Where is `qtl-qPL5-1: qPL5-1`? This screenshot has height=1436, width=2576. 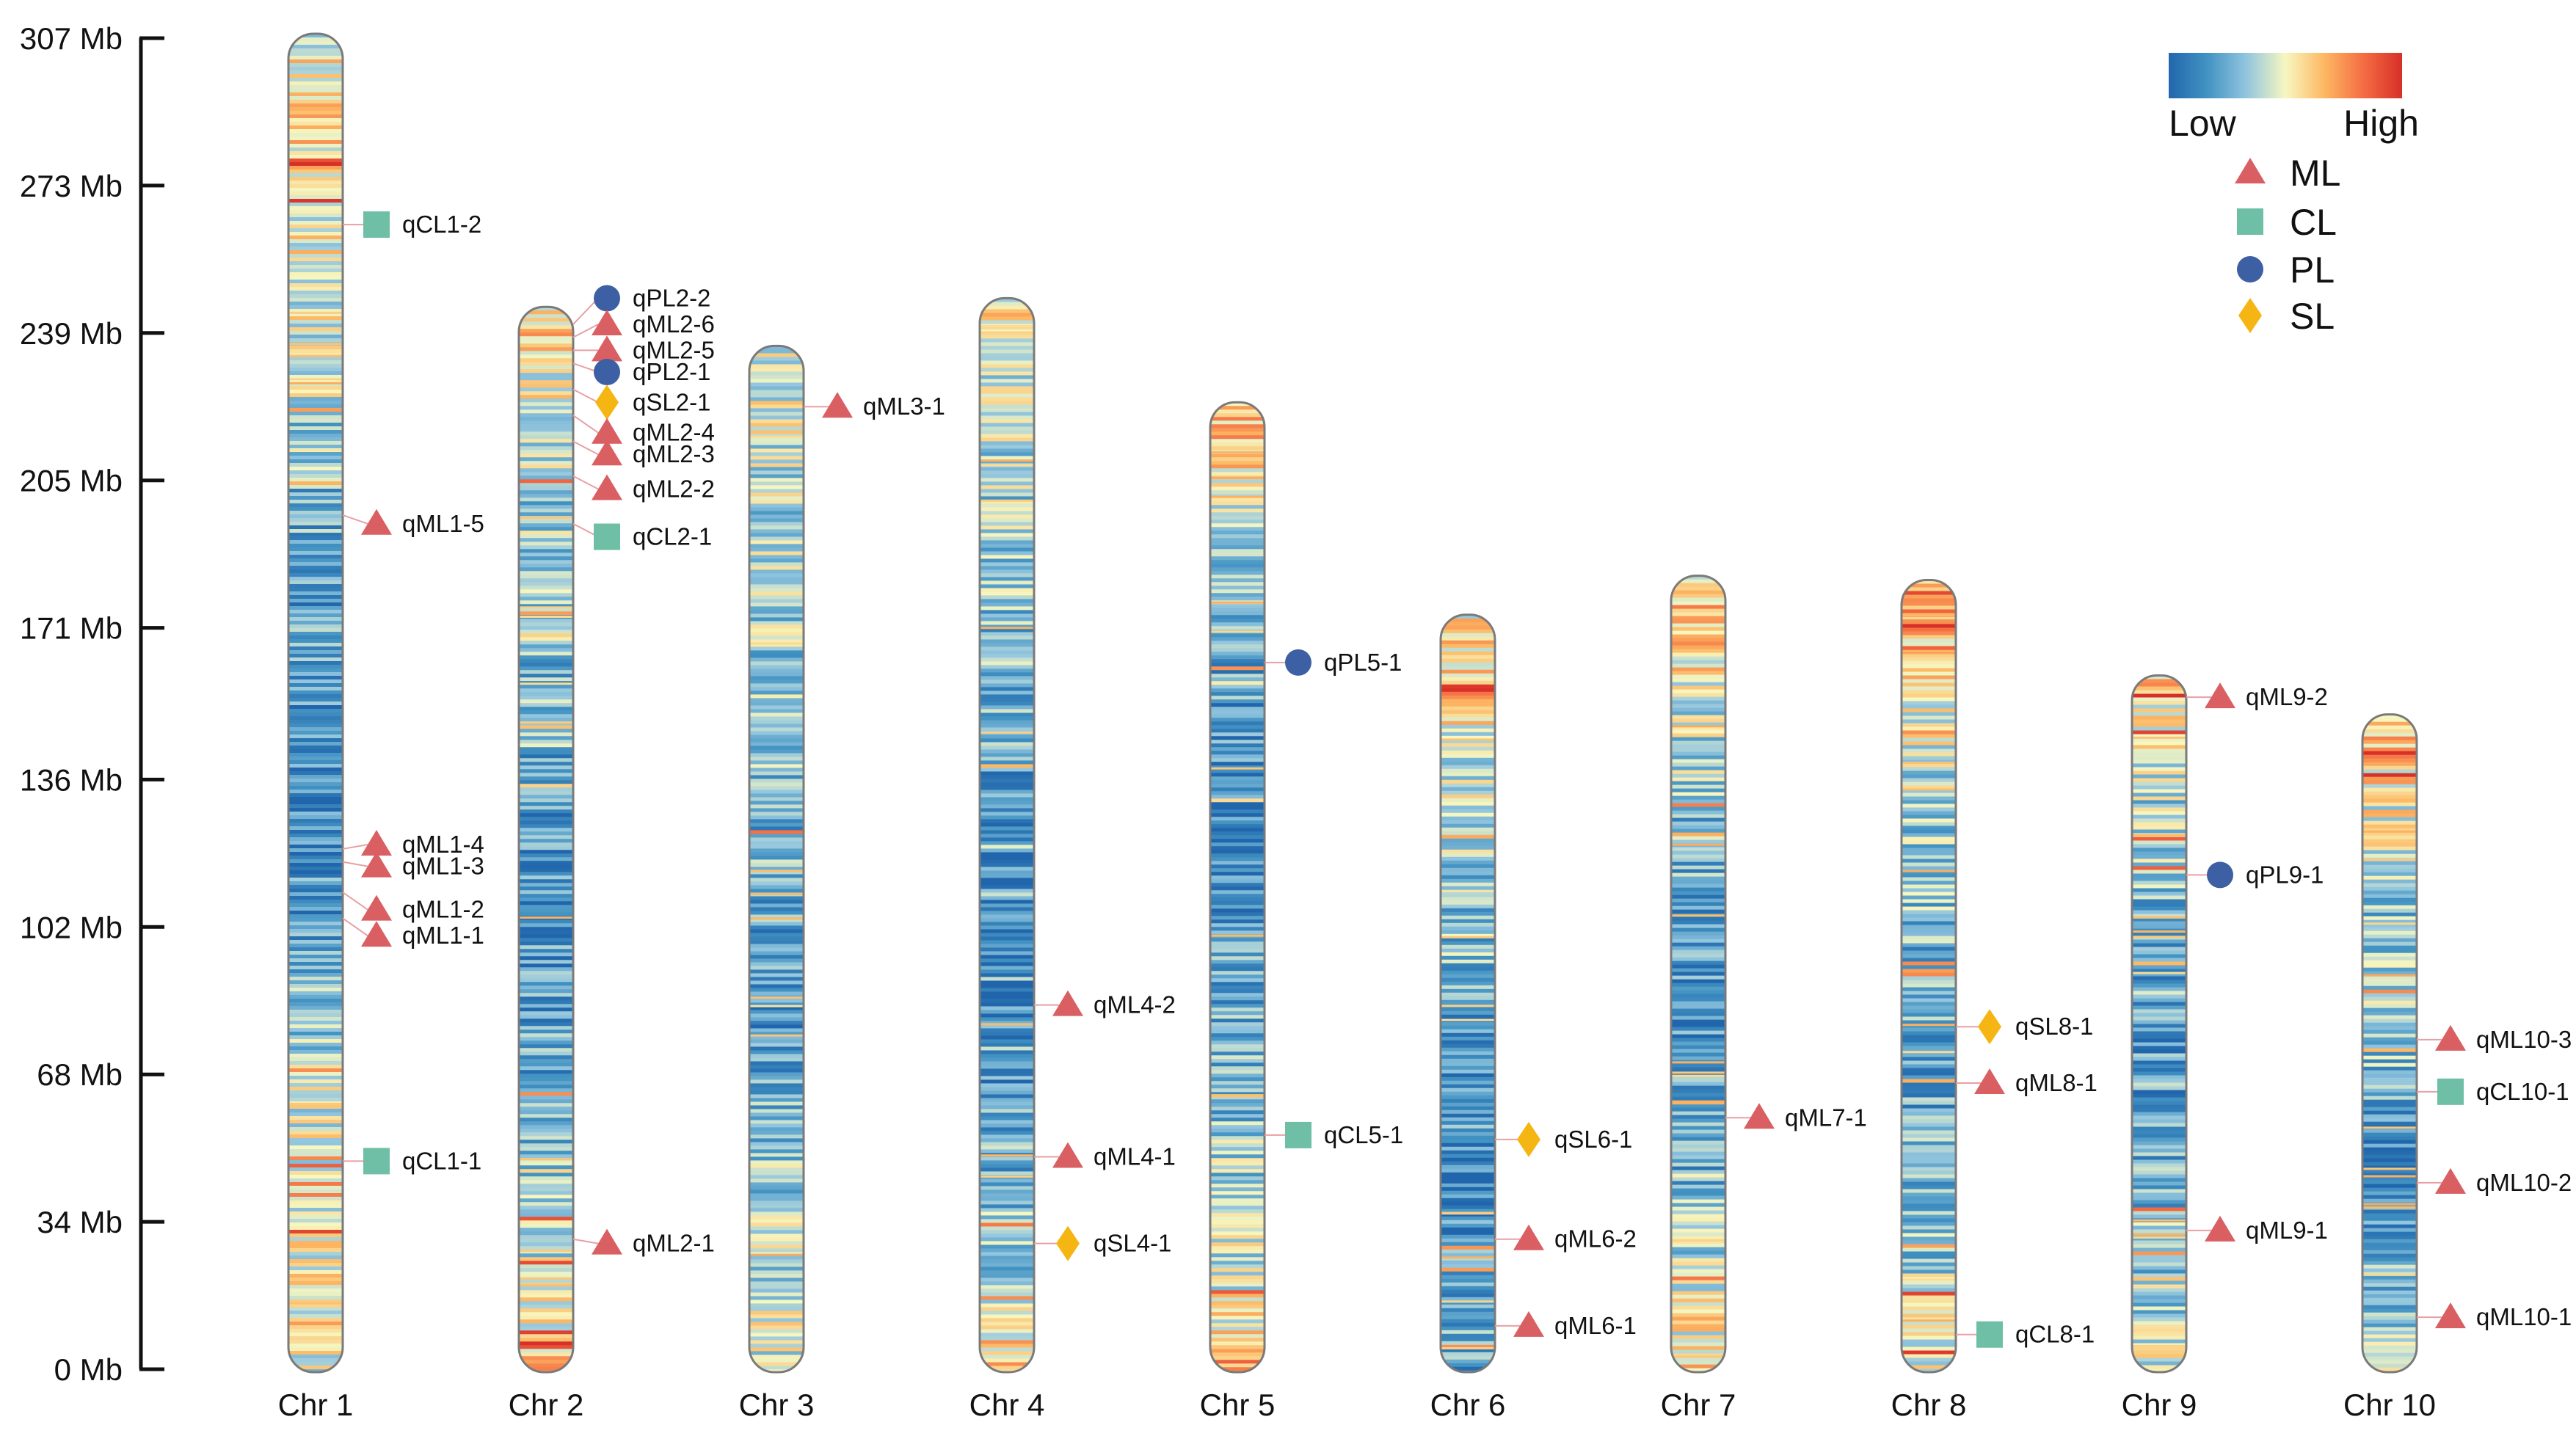 qtl-qPL5-1: qPL5-1 is located at coordinates (1333, 663).